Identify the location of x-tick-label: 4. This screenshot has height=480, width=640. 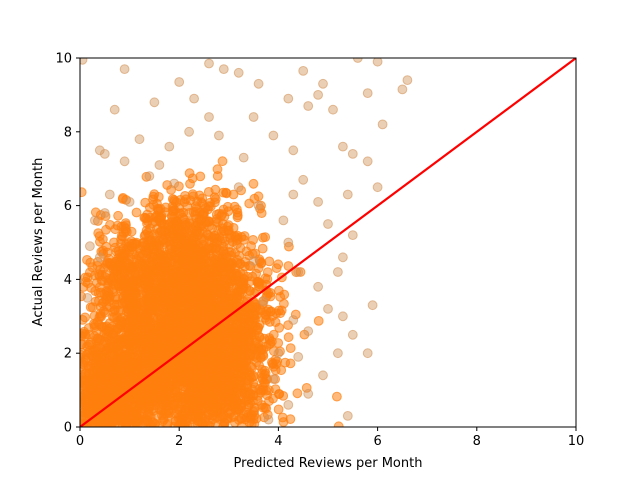
(278, 441).